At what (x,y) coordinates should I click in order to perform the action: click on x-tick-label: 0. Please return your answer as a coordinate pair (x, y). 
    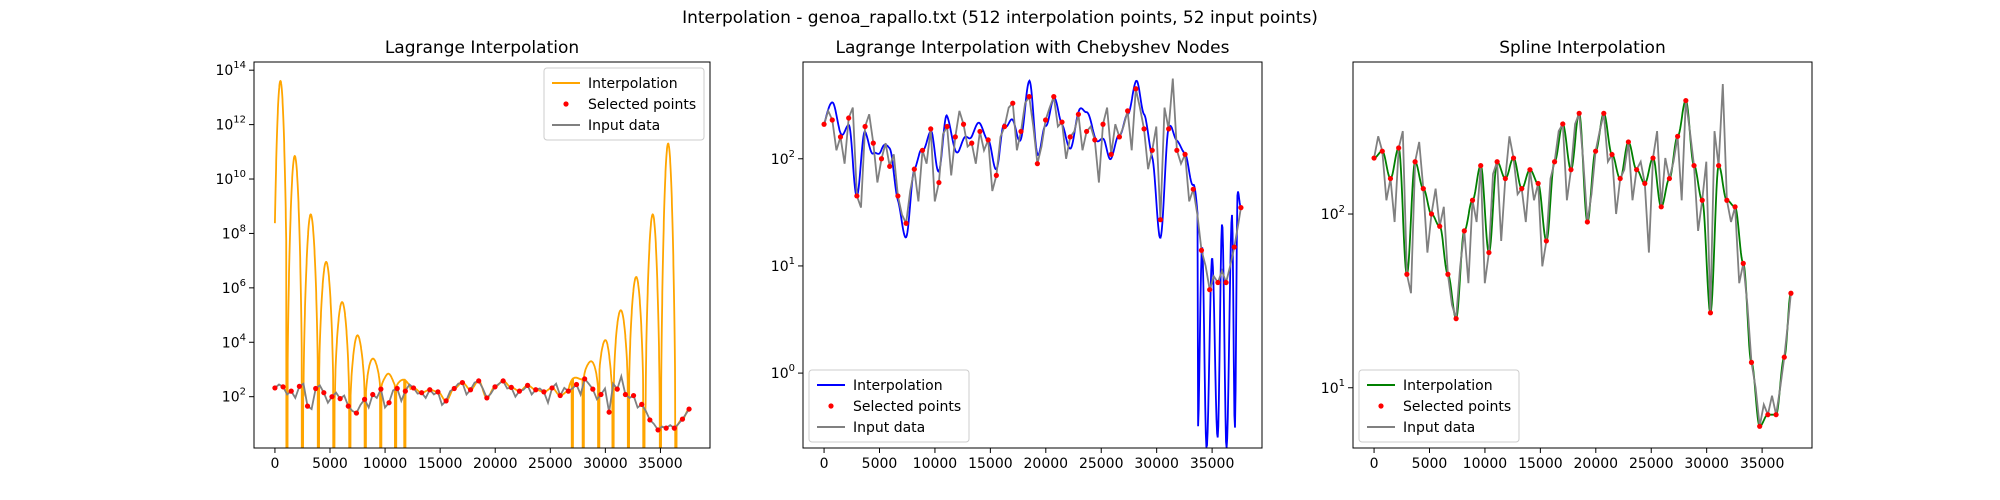
    Looking at the image, I should click on (824, 464).